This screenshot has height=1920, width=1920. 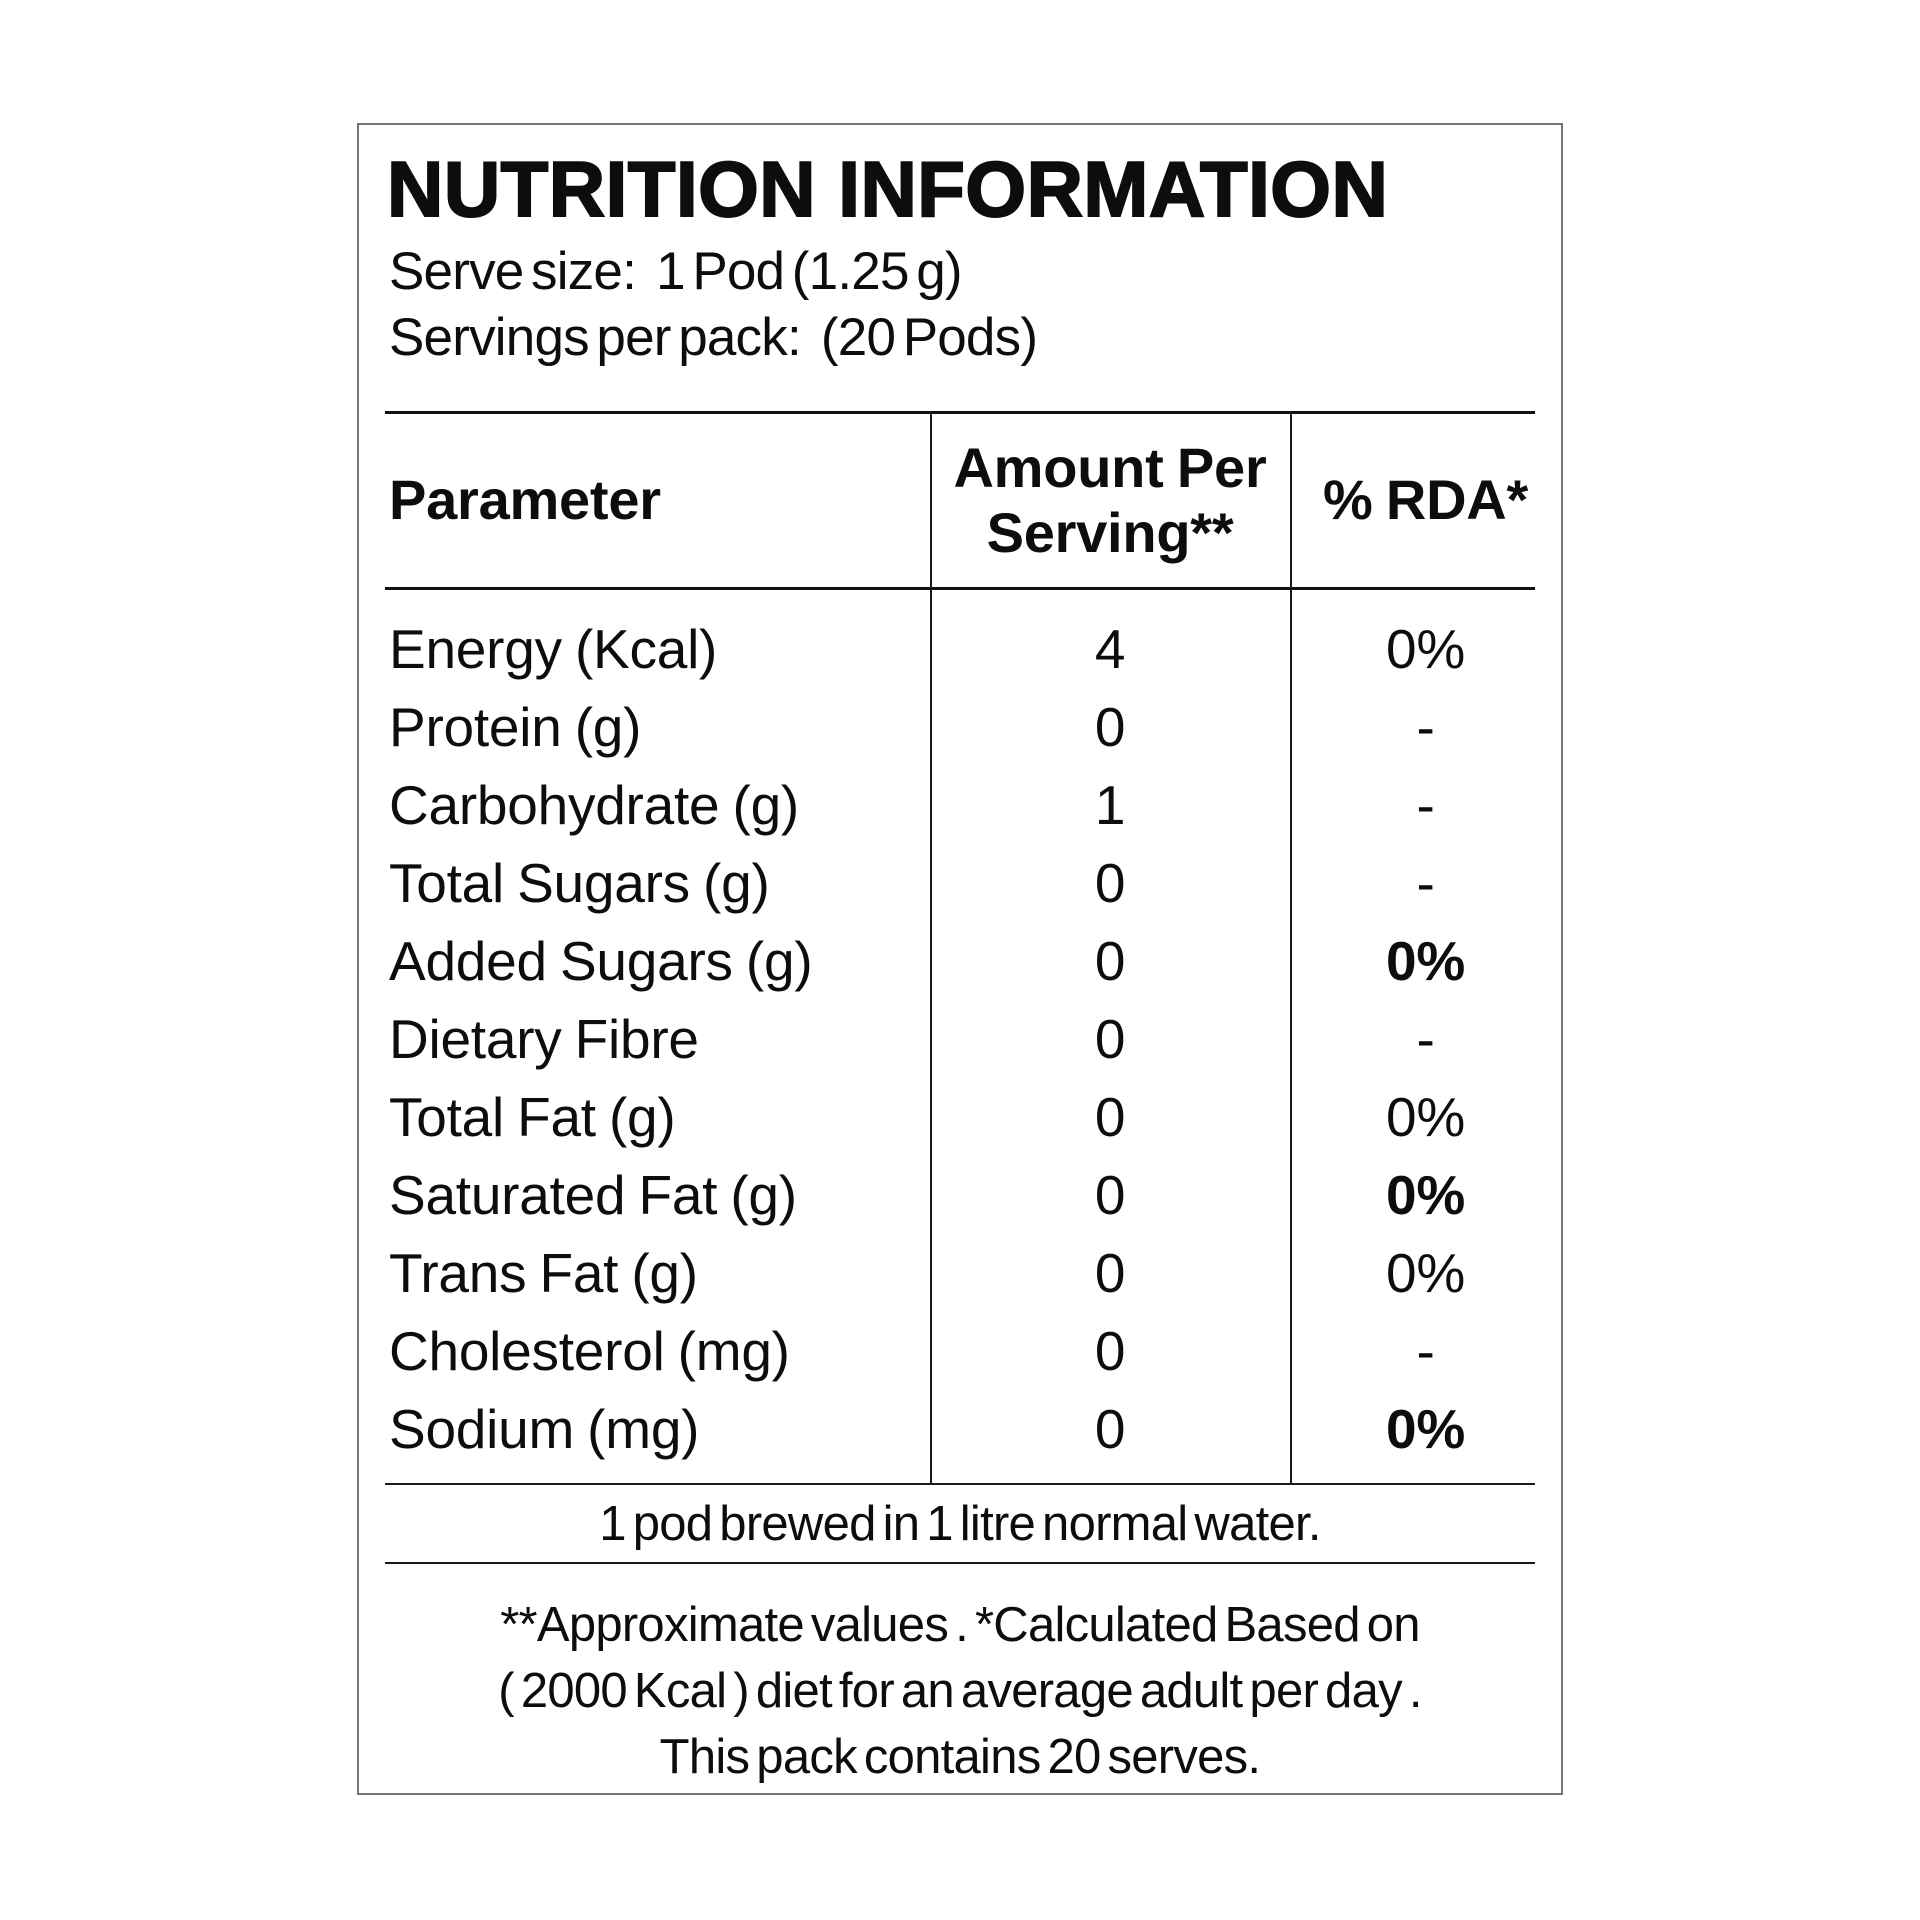 I want to click on parameter-cell: Energy (Kcal), so click(x=553, y=649).